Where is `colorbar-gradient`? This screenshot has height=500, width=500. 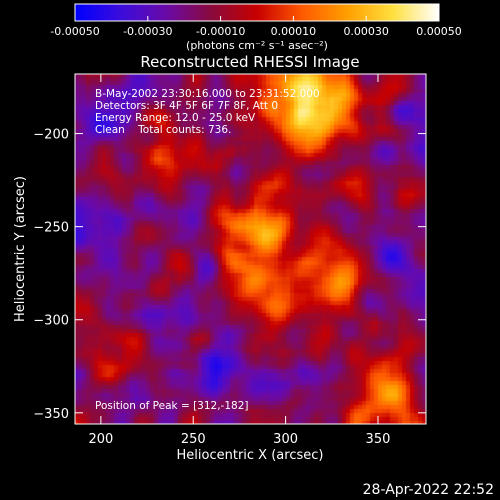 colorbar-gradient is located at coordinates (257, 12).